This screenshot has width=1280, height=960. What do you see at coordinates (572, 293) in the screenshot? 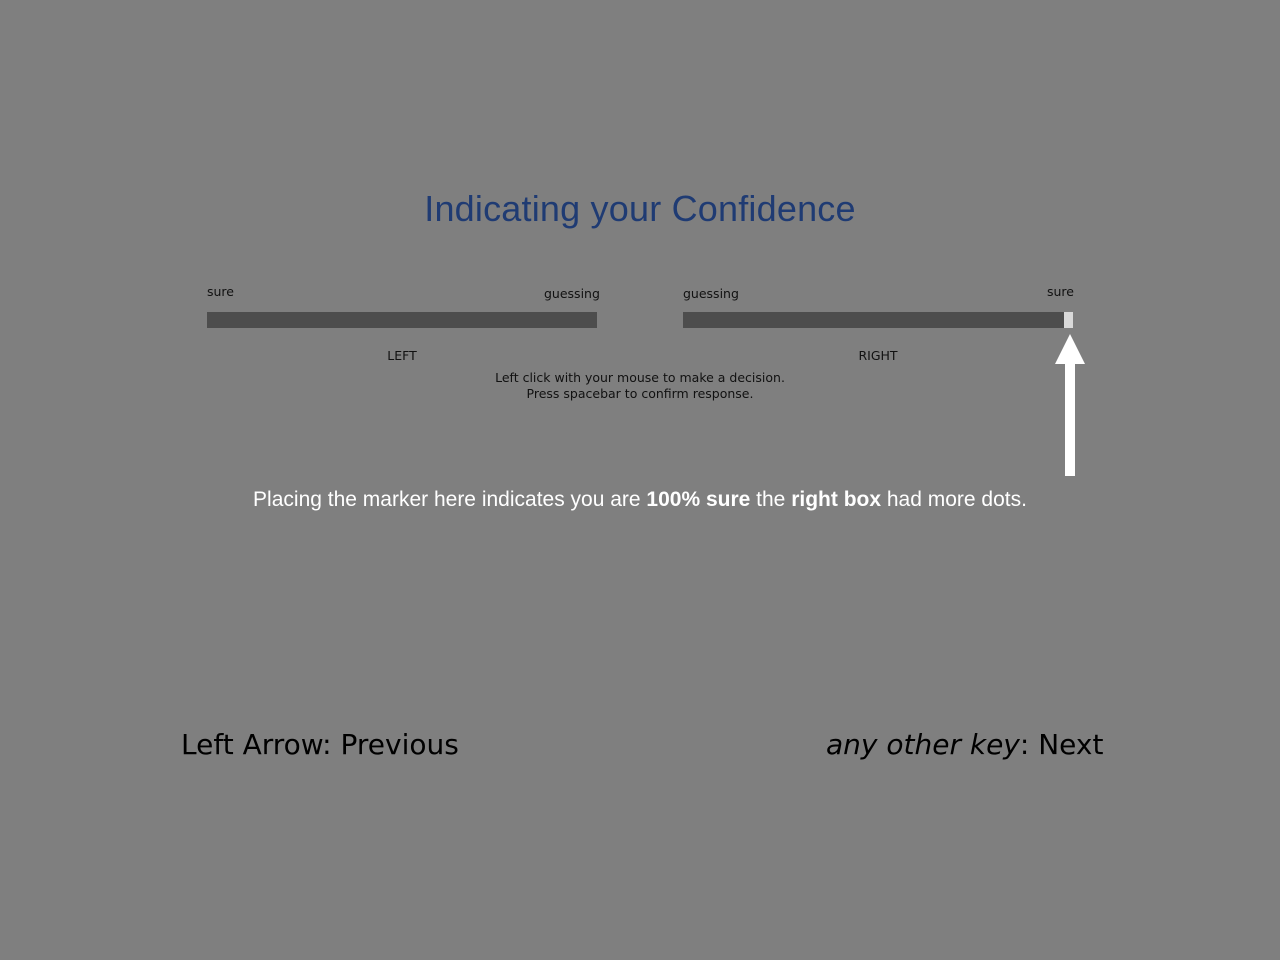
I see `left-guessing-label: guessing` at bounding box center [572, 293].